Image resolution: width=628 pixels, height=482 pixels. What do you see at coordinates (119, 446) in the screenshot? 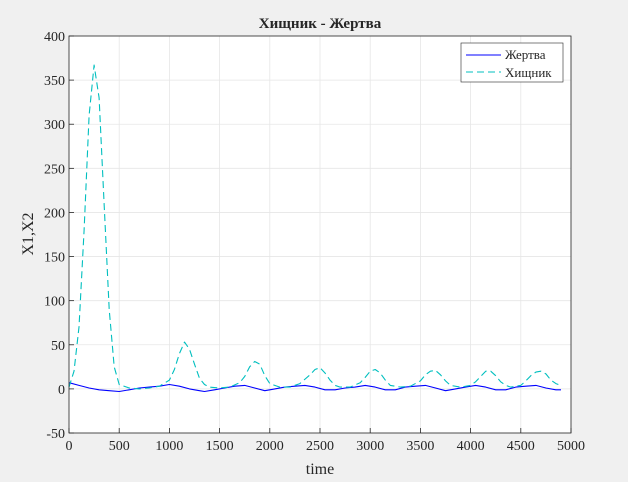
I see `x-tick-label: 500` at bounding box center [119, 446].